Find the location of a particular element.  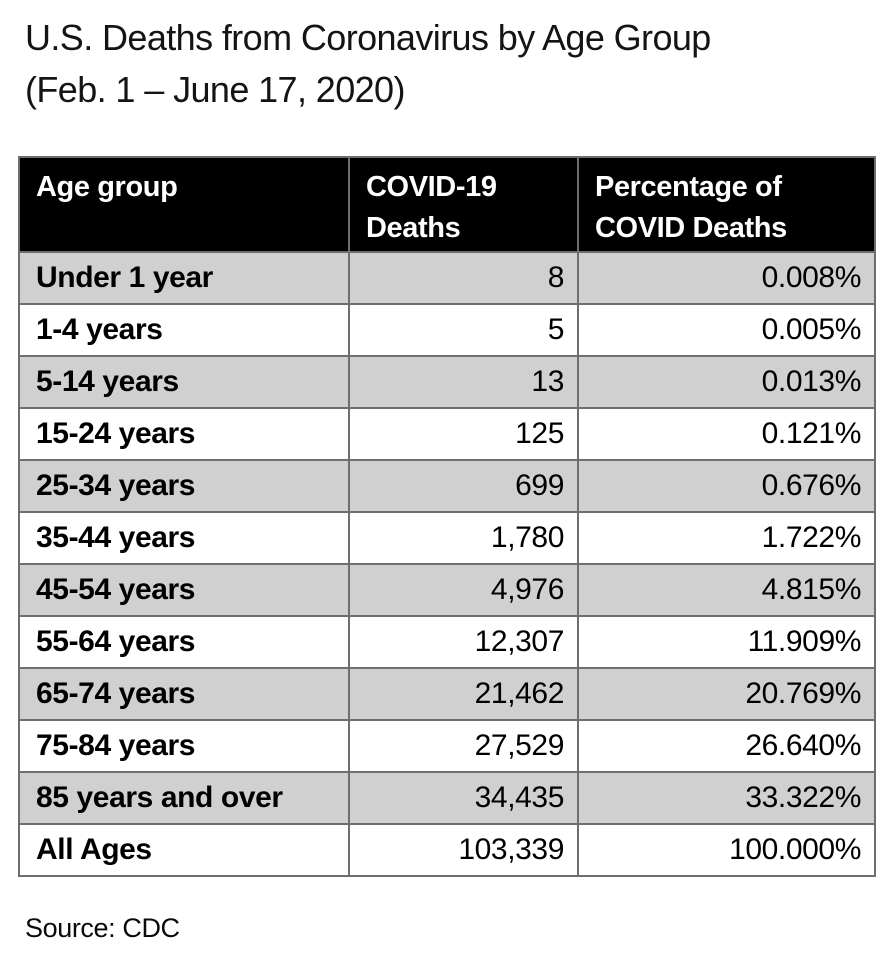

table-row: 45-54 years 4,976 4.815% is located at coordinates (447, 590).